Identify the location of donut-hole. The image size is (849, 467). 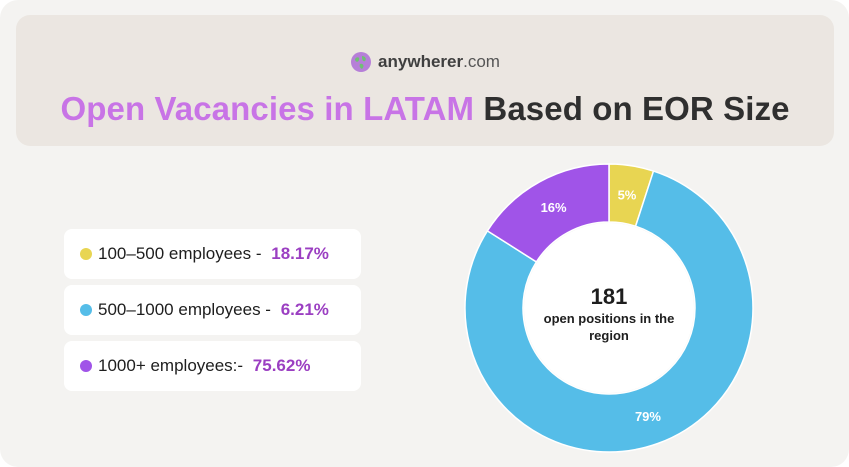
(609, 308).